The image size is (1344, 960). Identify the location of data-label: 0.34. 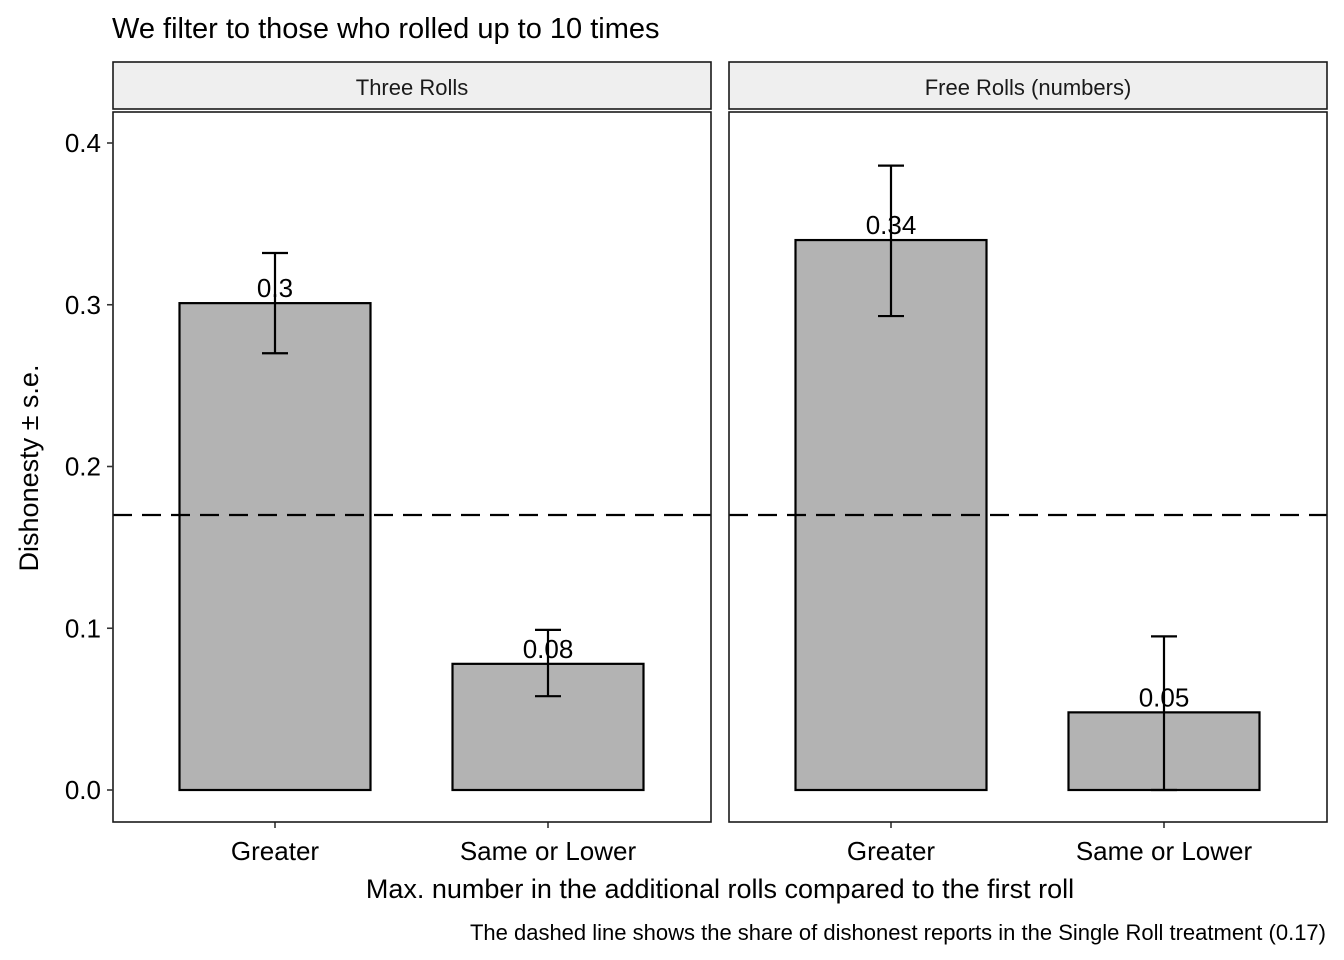
(891, 225).